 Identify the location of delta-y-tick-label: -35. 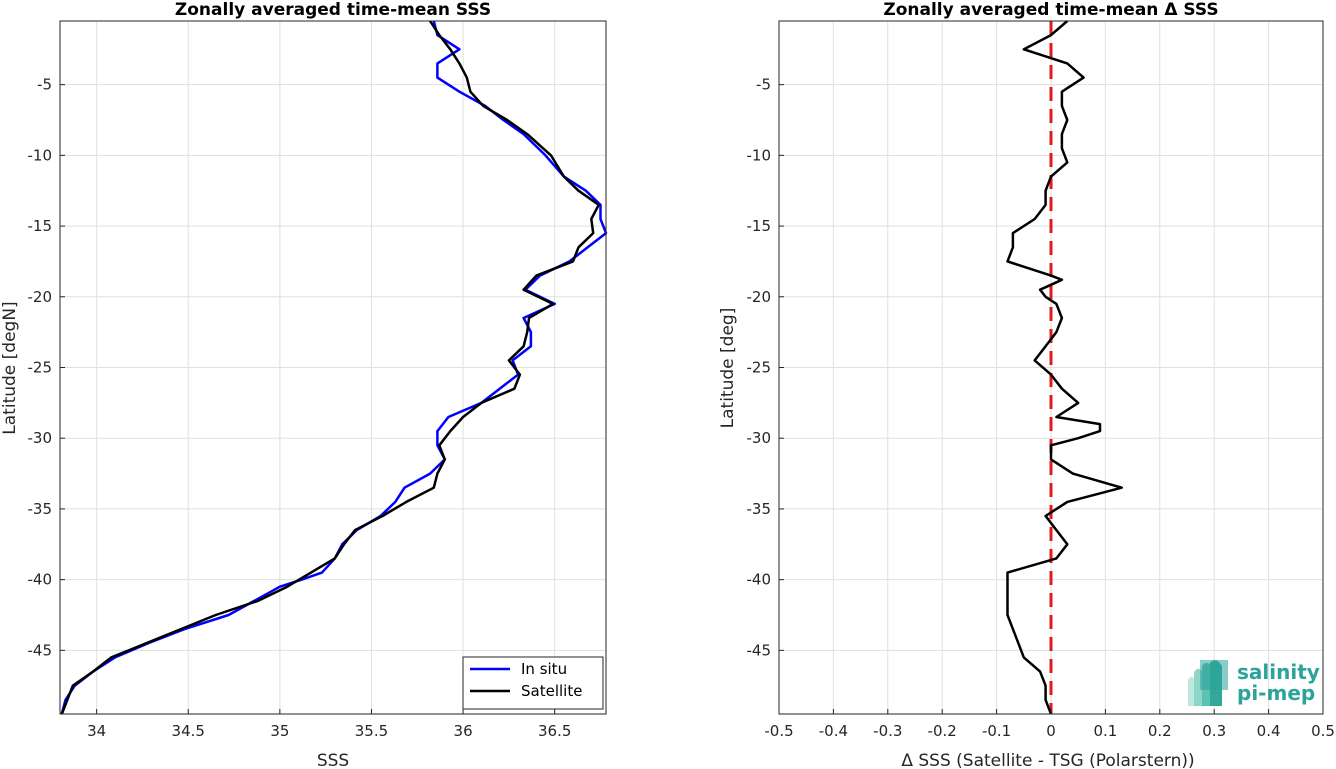
(759, 509).